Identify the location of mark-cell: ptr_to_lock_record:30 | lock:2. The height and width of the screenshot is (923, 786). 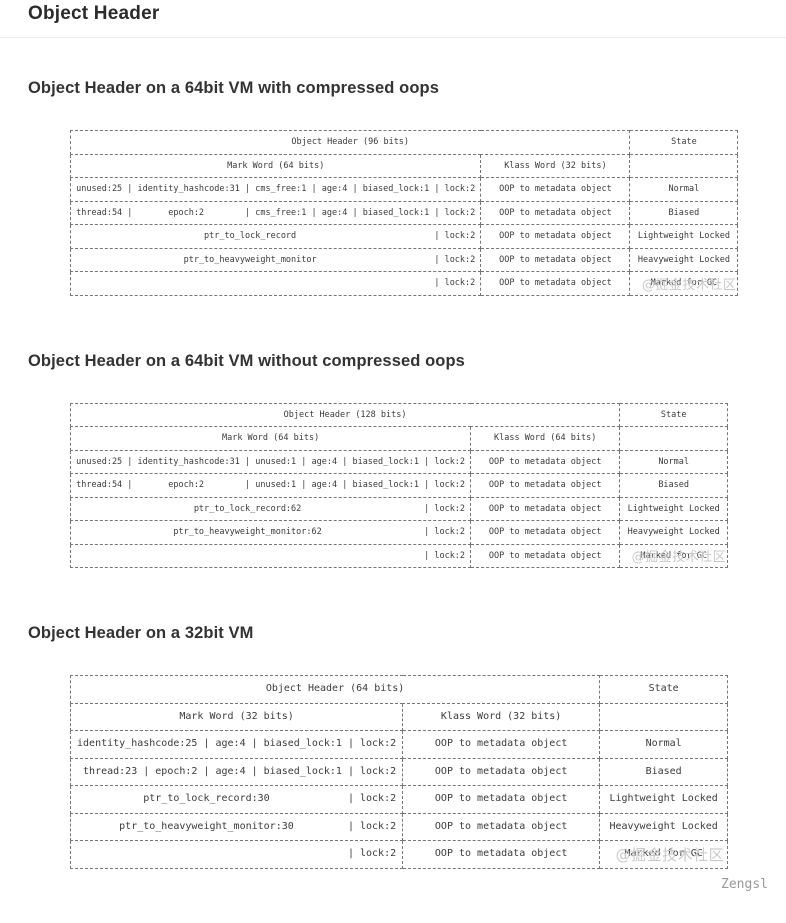
(236, 799).